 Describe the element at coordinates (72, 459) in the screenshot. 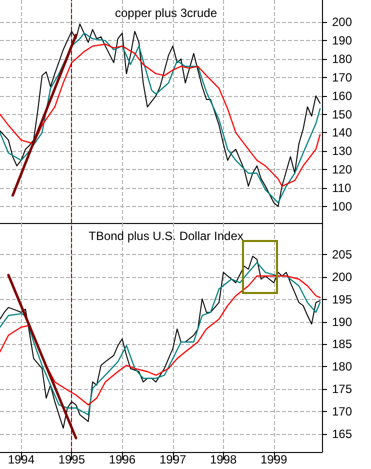

I see `x-tick-label: 1995` at that location.